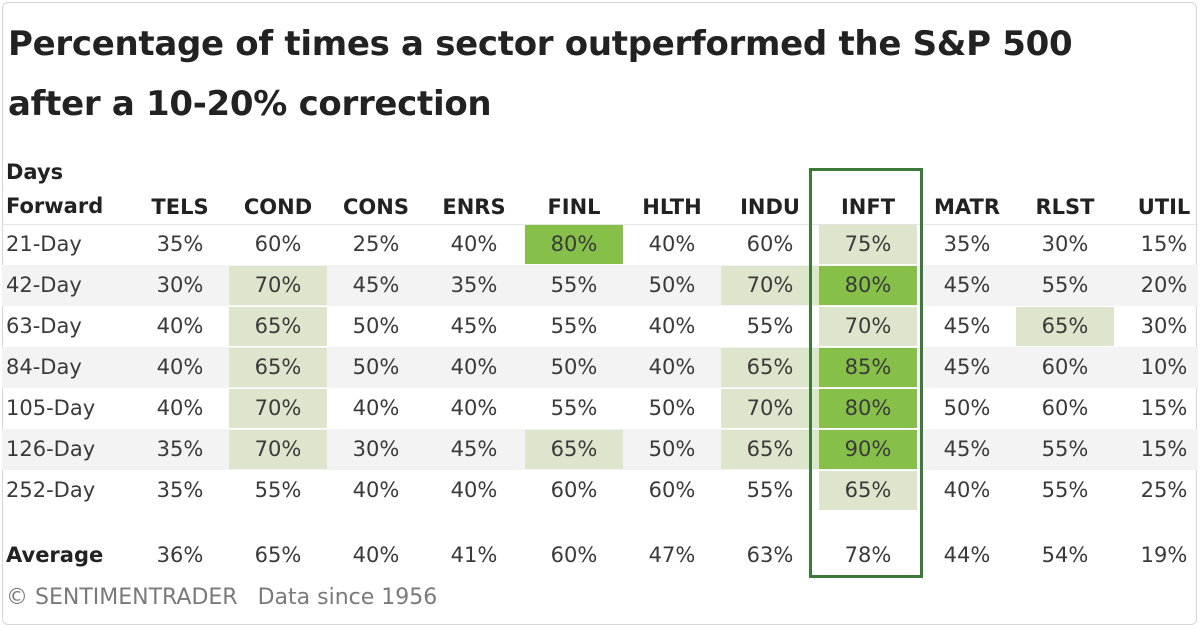  I want to click on column-header-enrs: ENRS, so click(474, 207).